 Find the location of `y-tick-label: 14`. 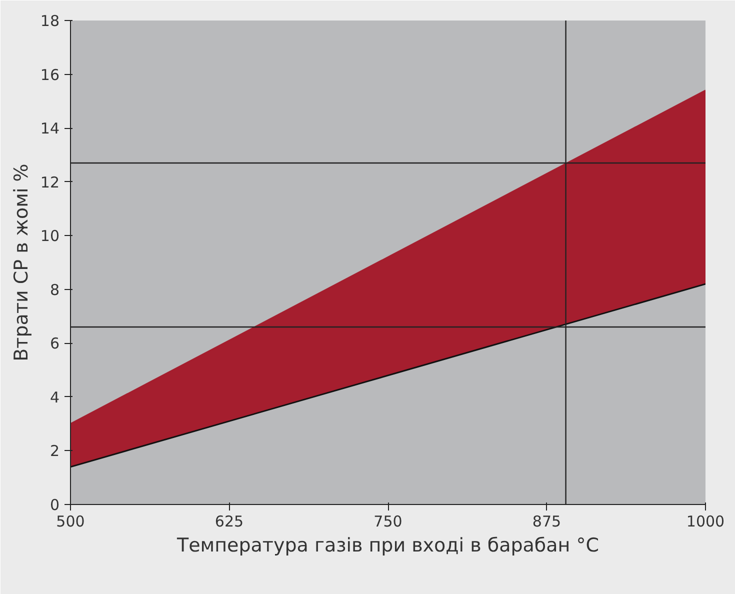

y-tick-label: 14 is located at coordinates (50, 129).